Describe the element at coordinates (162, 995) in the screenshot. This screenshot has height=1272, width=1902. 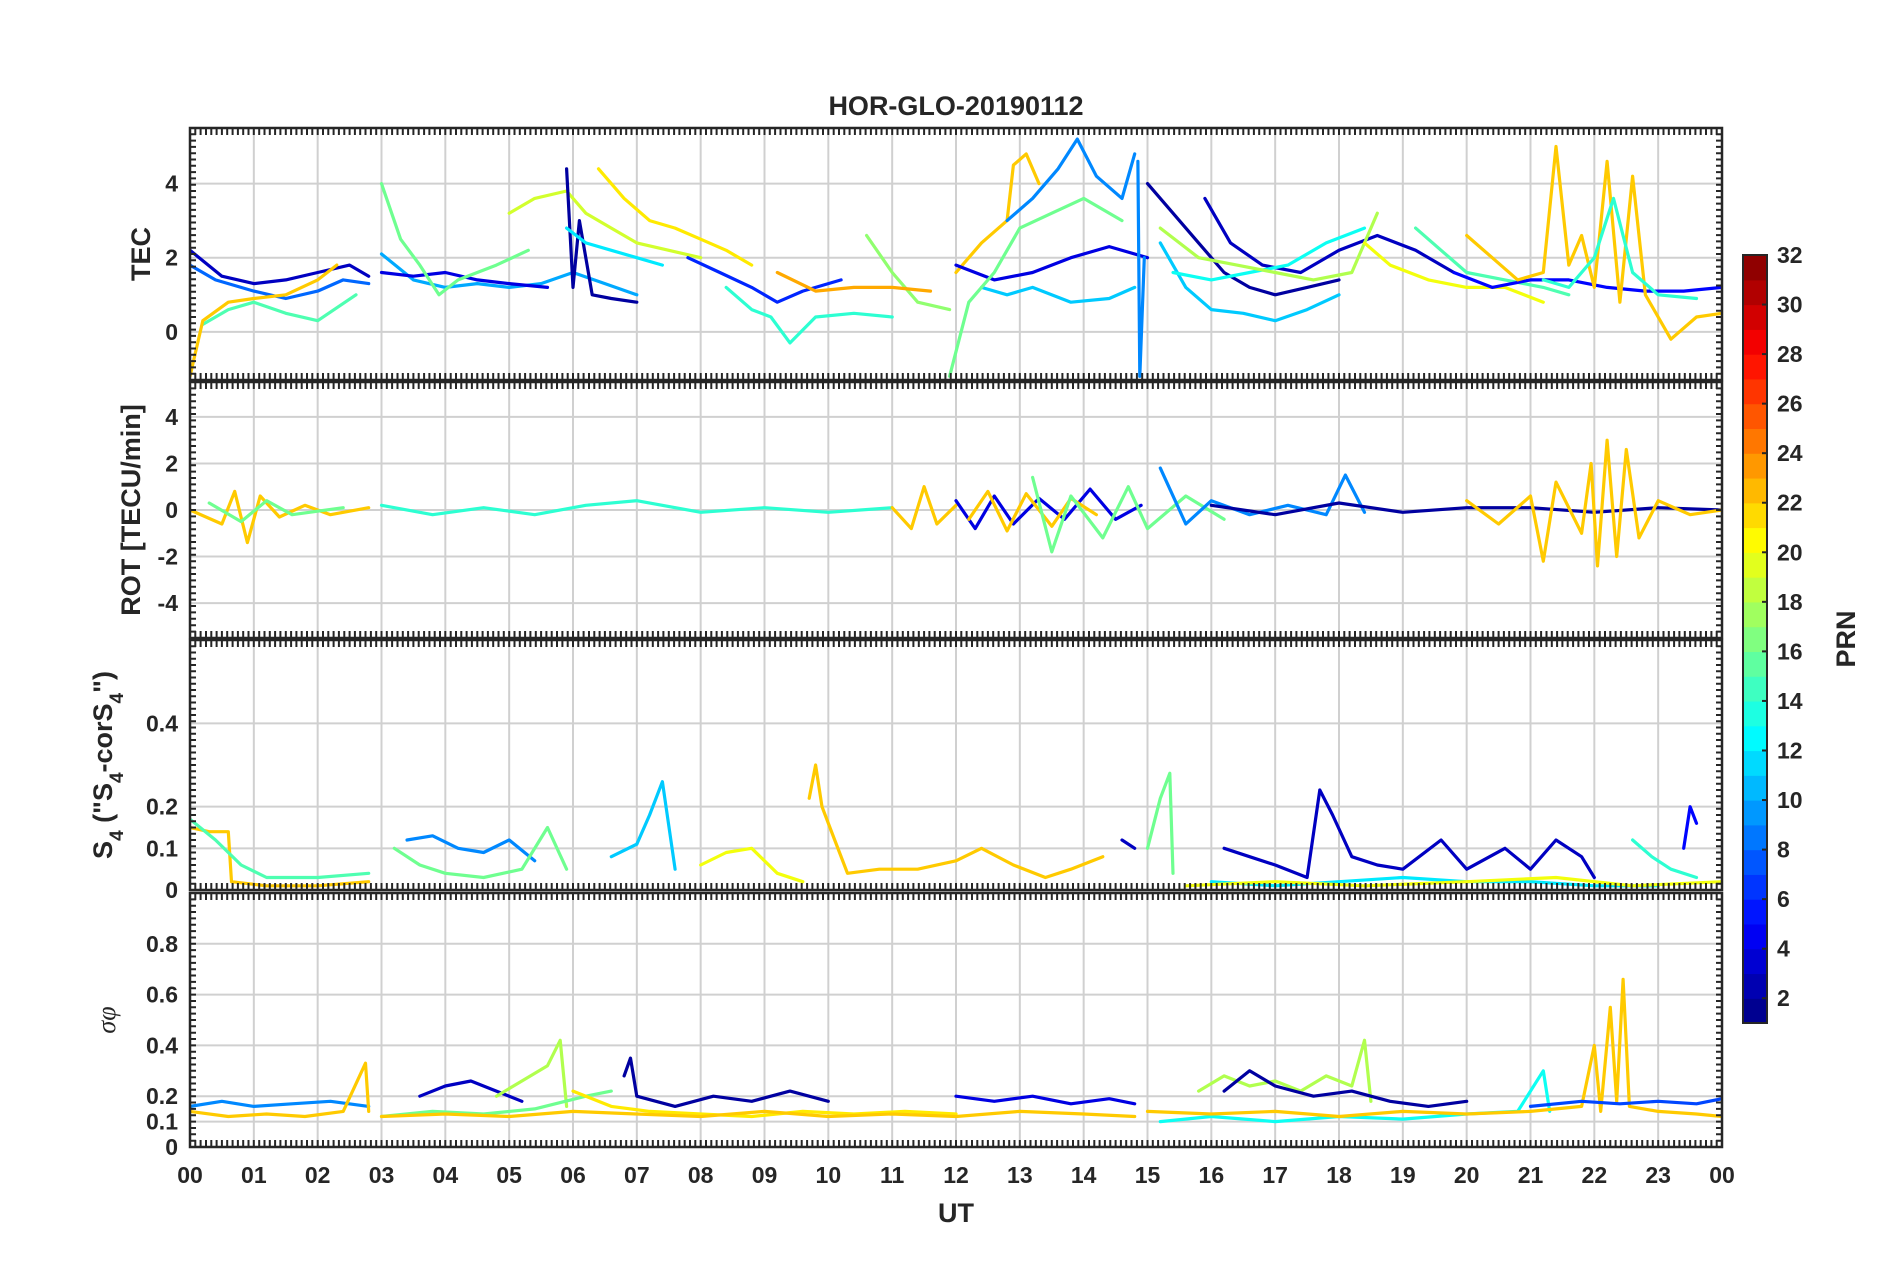
I see `y-tick-label: 0.6` at that location.